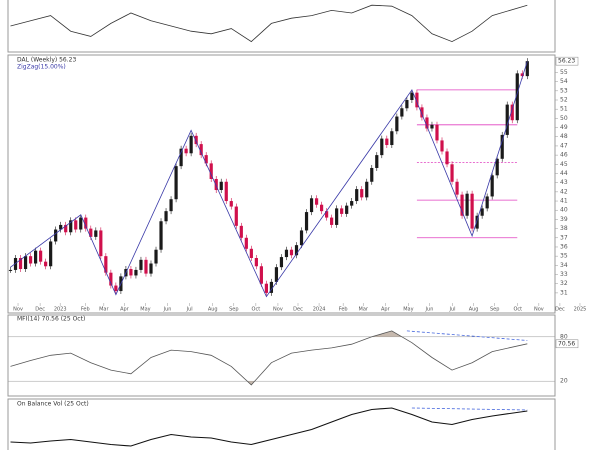 This screenshot has height=450, width=600. What do you see at coordinates (564, 336) in the screenshot?
I see `y-tick-label: 80` at bounding box center [564, 336].